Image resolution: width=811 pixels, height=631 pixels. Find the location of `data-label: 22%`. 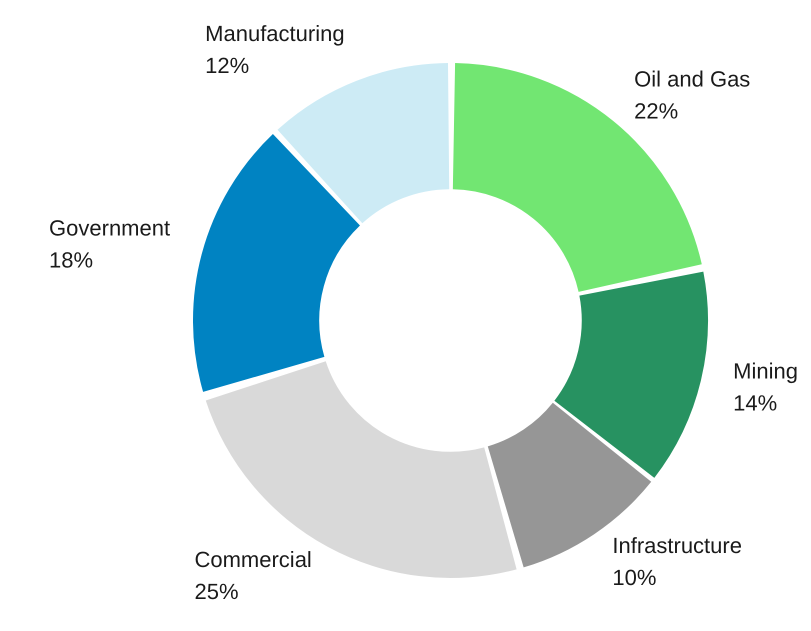

data-label: 22% is located at coordinates (656, 111).